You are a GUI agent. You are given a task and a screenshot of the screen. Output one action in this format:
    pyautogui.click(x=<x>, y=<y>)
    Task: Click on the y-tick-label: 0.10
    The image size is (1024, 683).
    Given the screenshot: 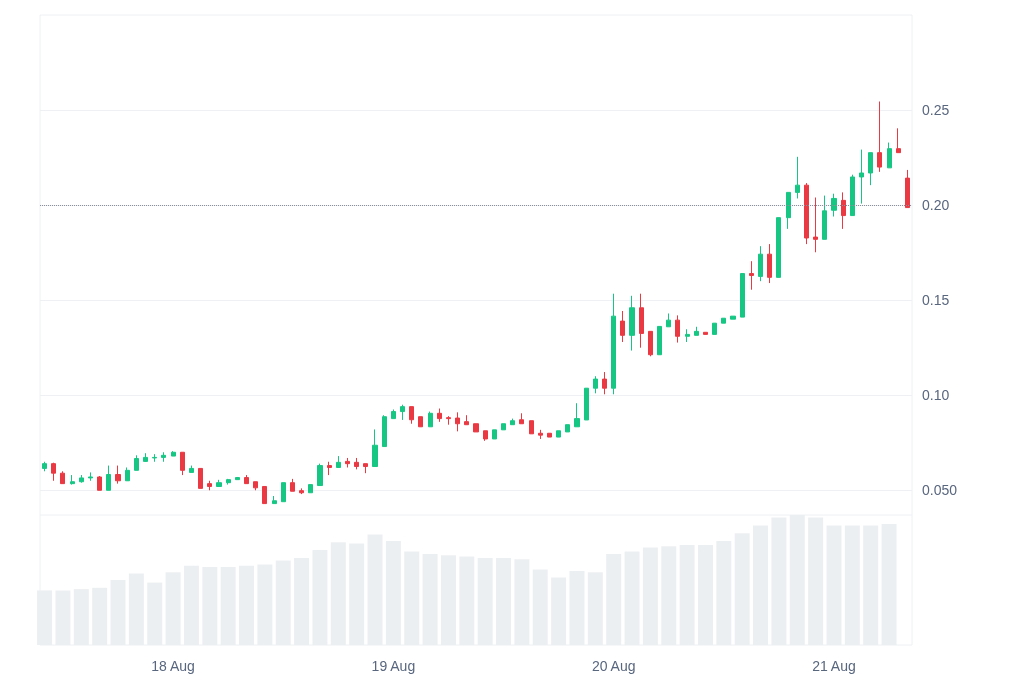 What is the action you would take?
    pyautogui.click(x=936, y=395)
    